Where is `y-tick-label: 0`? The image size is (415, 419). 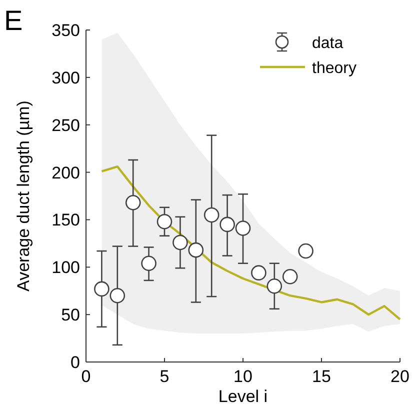
y-tick-label: 0 is located at coordinates (75, 362).